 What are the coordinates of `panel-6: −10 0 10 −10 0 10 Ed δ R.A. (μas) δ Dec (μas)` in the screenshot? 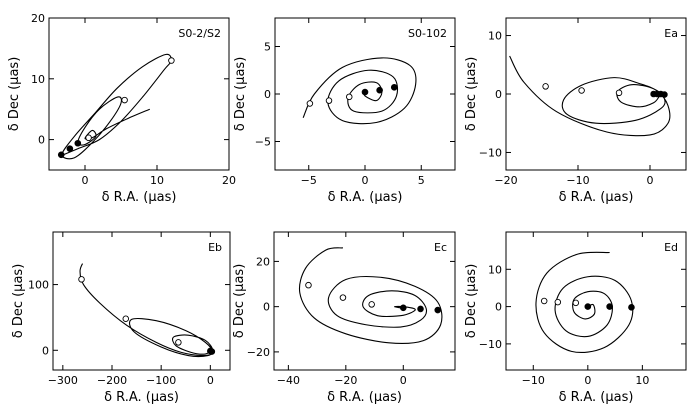 It's located at (575, 318).